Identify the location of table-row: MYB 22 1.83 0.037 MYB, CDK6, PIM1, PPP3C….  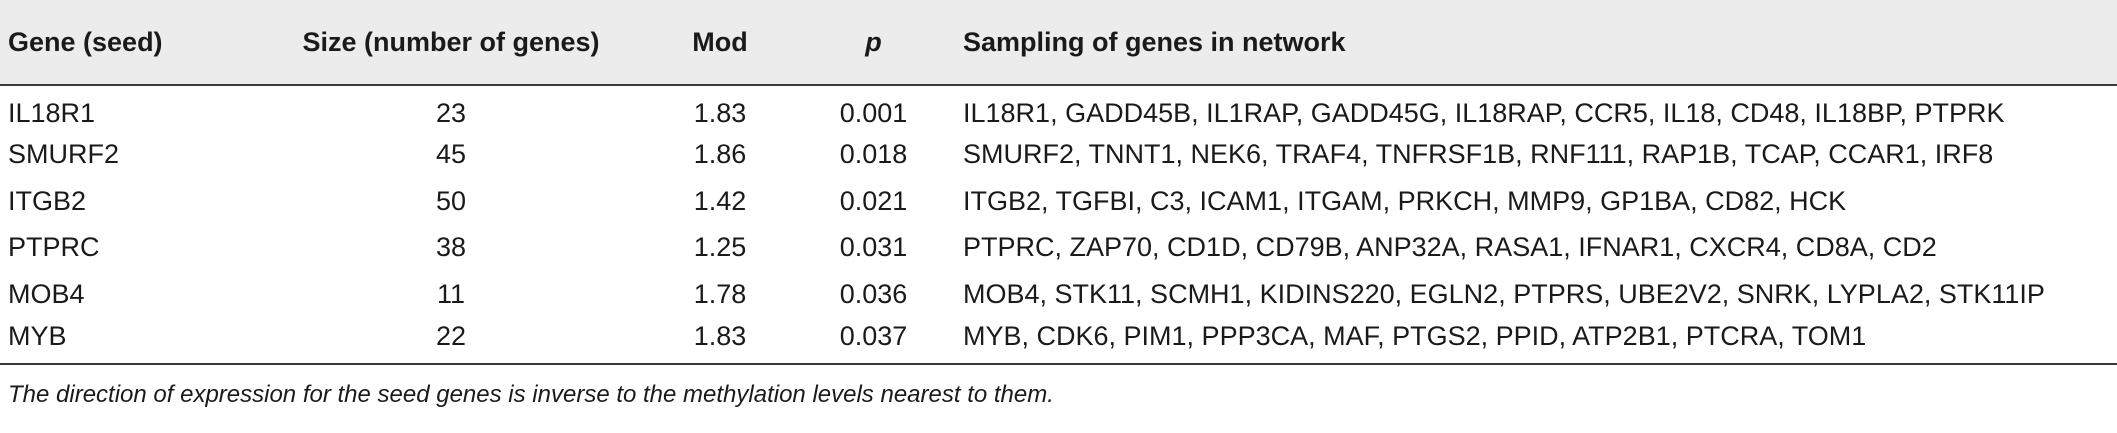
(1058, 341).